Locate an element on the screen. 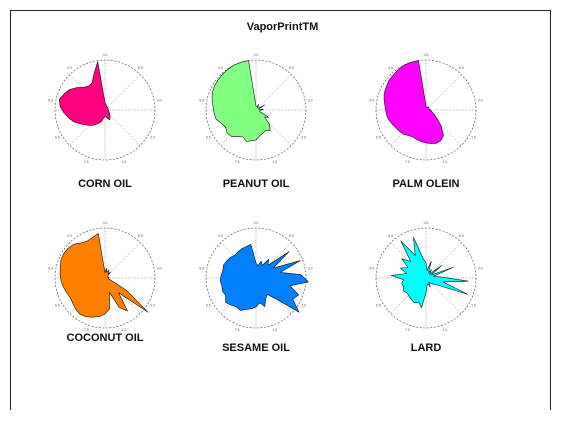  chart-label: LARD is located at coordinates (426, 348).